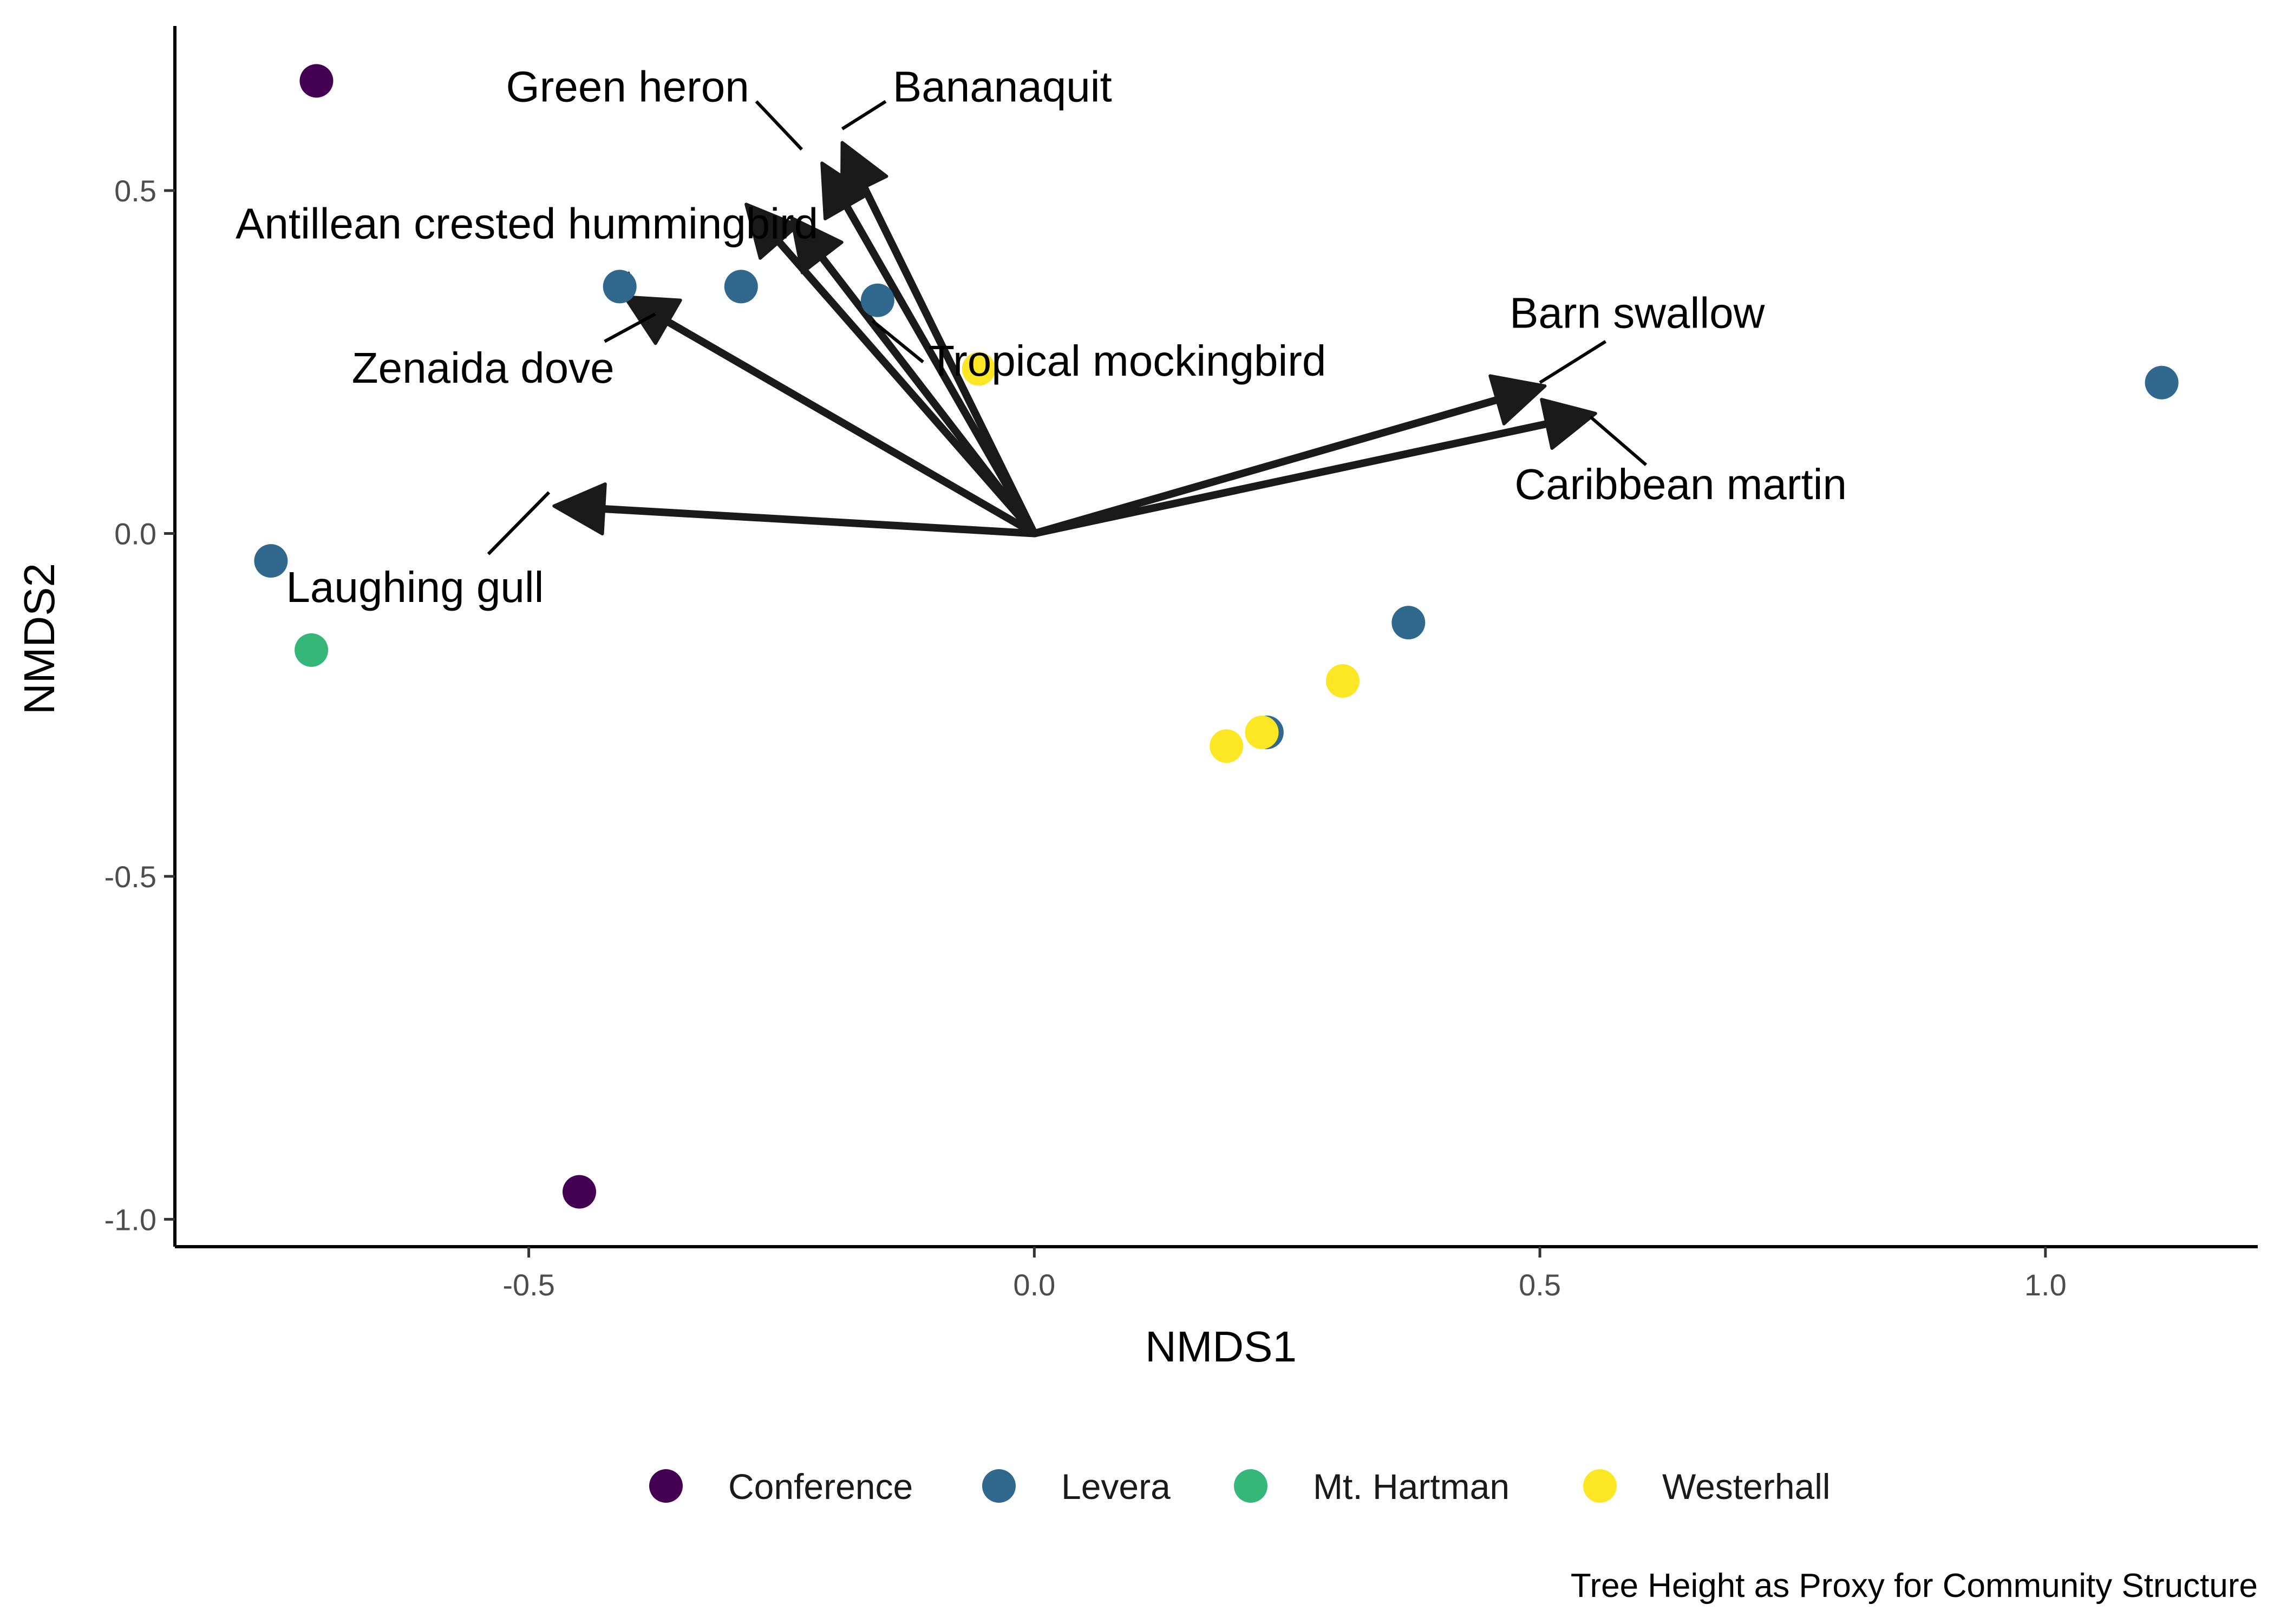 The height and width of the screenshot is (1624, 2274). What do you see at coordinates (628, 86) in the screenshot?
I see `species-label: Green heron` at bounding box center [628, 86].